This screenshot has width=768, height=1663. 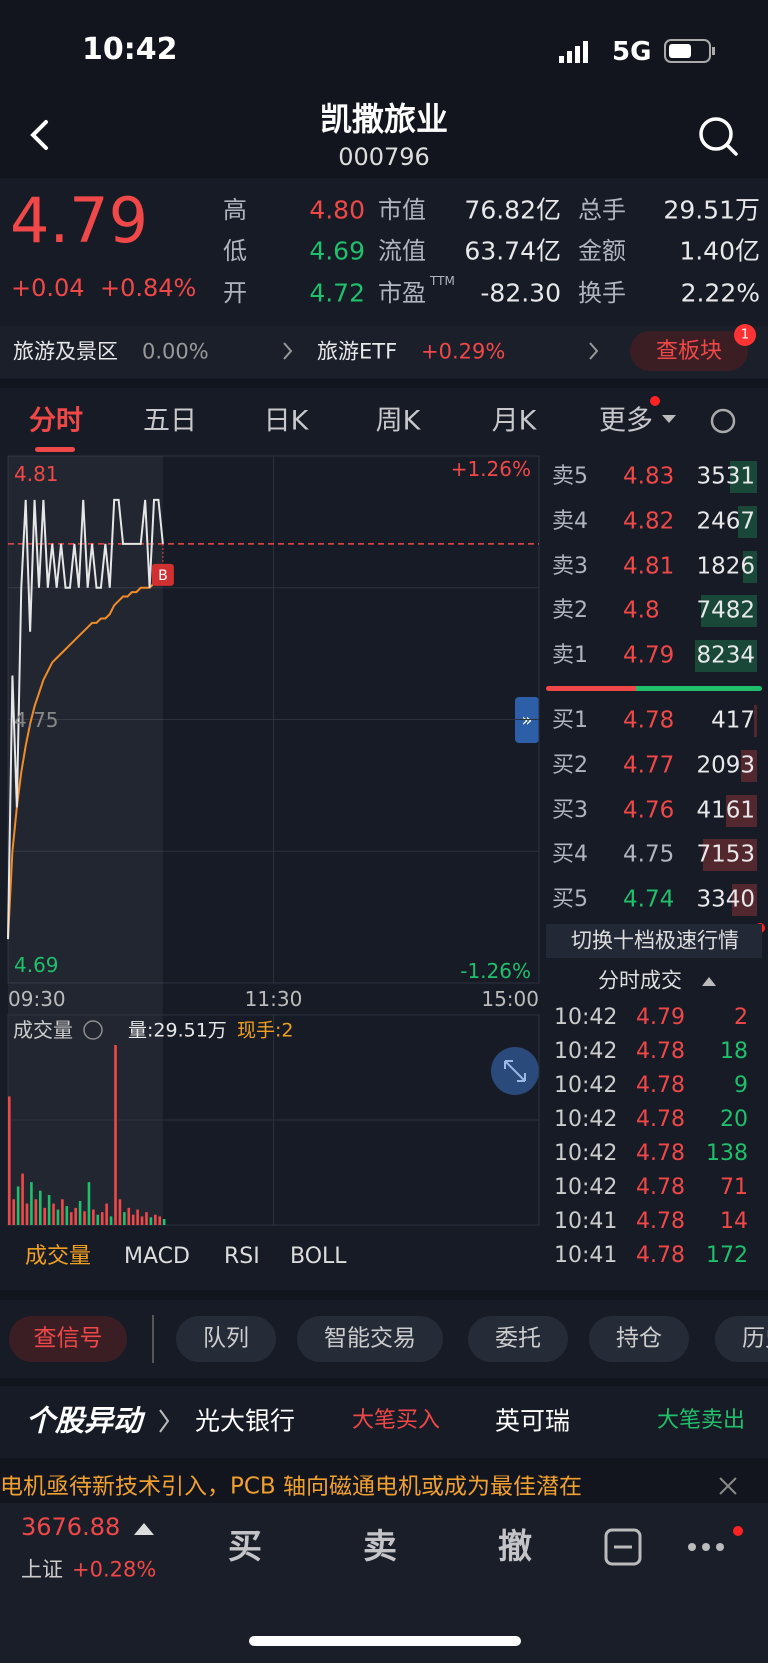 What do you see at coordinates (520, 293) in the screenshot?
I see `stat-value: -82.30` at bounding box center [520, 293].